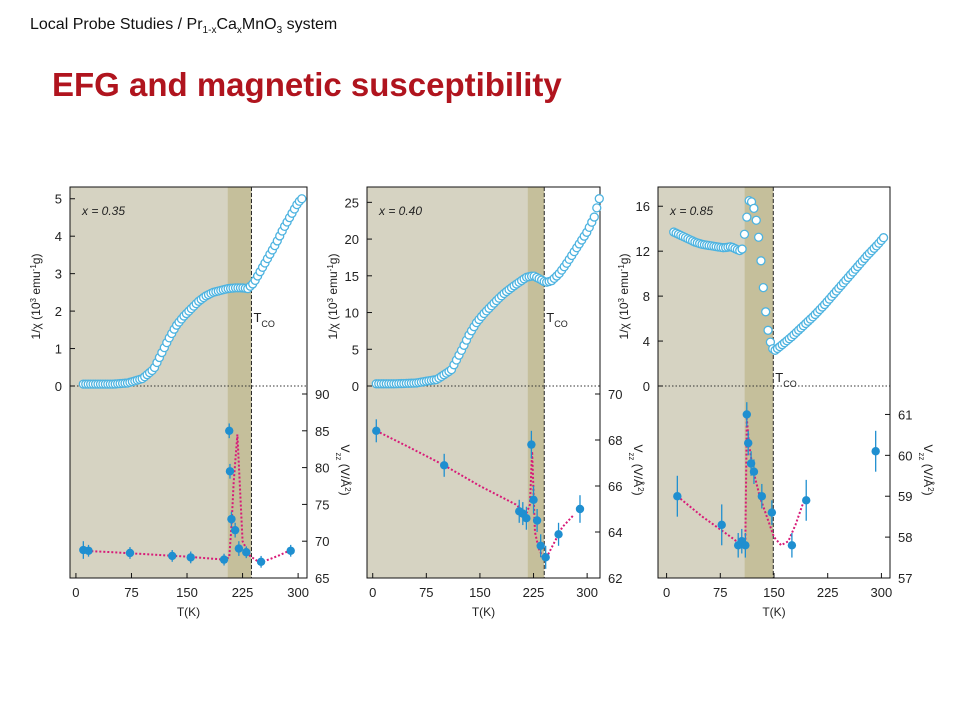 The width and height of the screenshot is (960, 720). What do you see at coordinates (322, 431) in the screenshot?
I see `y-tick-label-bottom: 85` at bounding box center [322, 431].